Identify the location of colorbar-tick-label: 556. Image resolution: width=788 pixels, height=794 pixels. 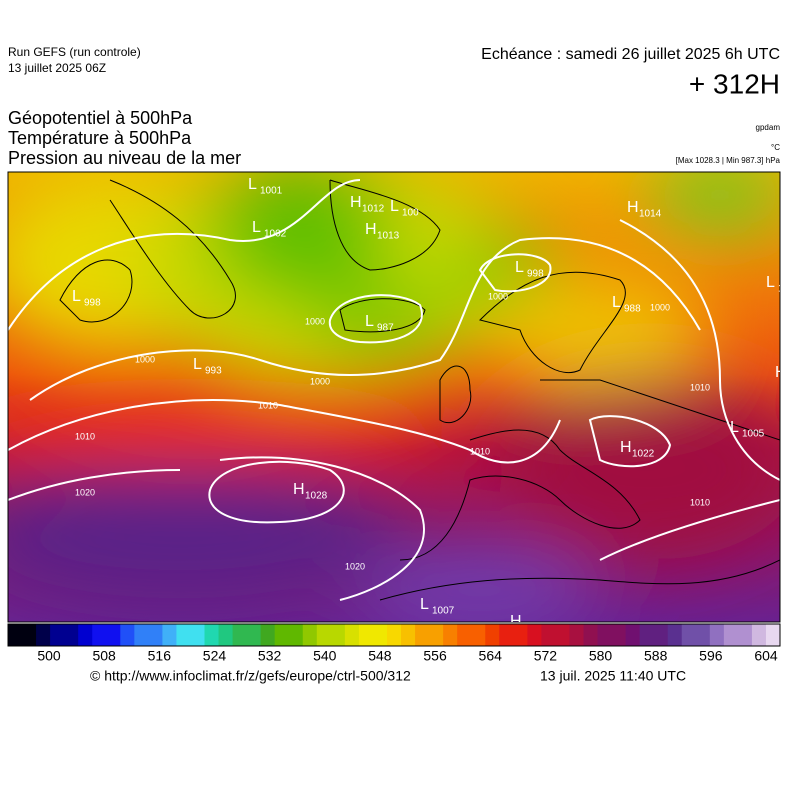
(435, 656).